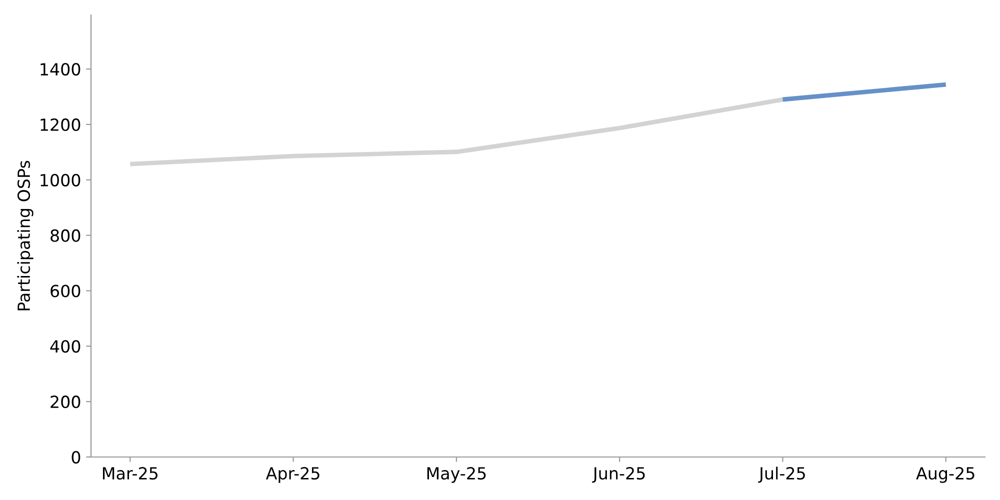 The width and height of the screenshot is (1000, 500). Describe the element at coordinates (60, 125) in the screenshot. I see `y-tick-label: 1200` at that location.